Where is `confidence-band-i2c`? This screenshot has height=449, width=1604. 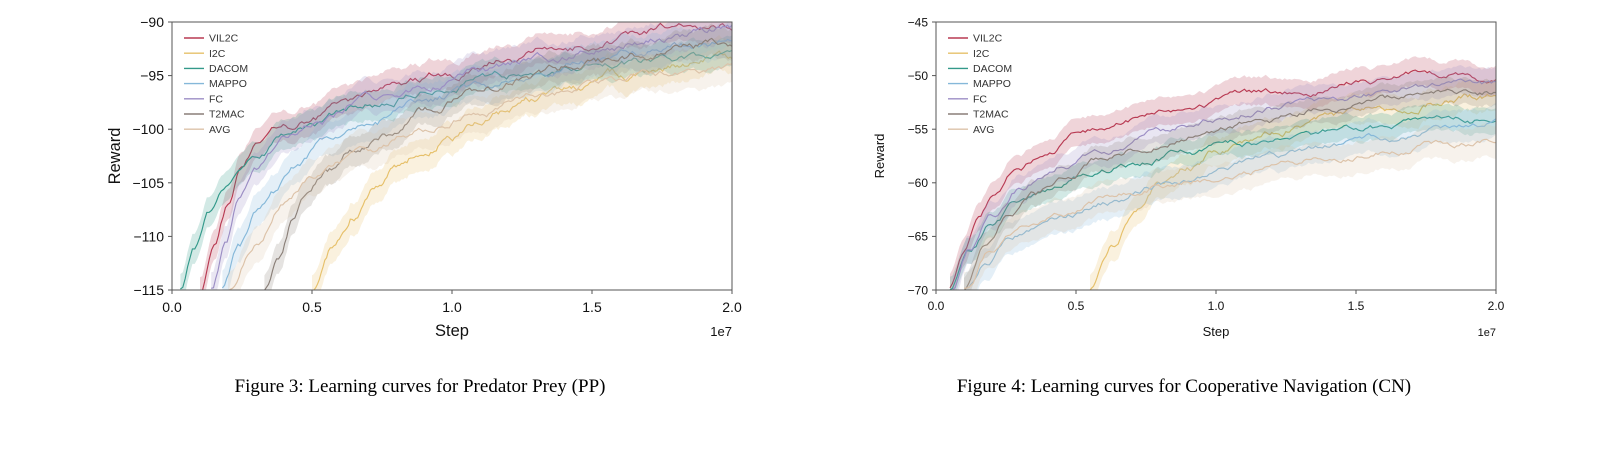
confidence-band-i2c is located at coordinates (522, 162).